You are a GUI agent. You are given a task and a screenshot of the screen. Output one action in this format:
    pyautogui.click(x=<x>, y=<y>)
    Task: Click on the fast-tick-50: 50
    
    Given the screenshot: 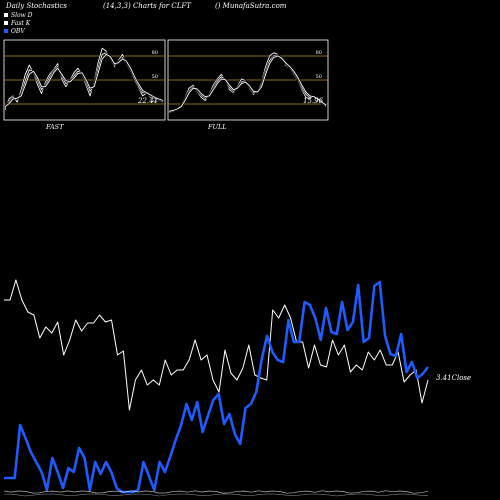 What is the action you would take?
    pyautogui.click(x=155, y=77)
    